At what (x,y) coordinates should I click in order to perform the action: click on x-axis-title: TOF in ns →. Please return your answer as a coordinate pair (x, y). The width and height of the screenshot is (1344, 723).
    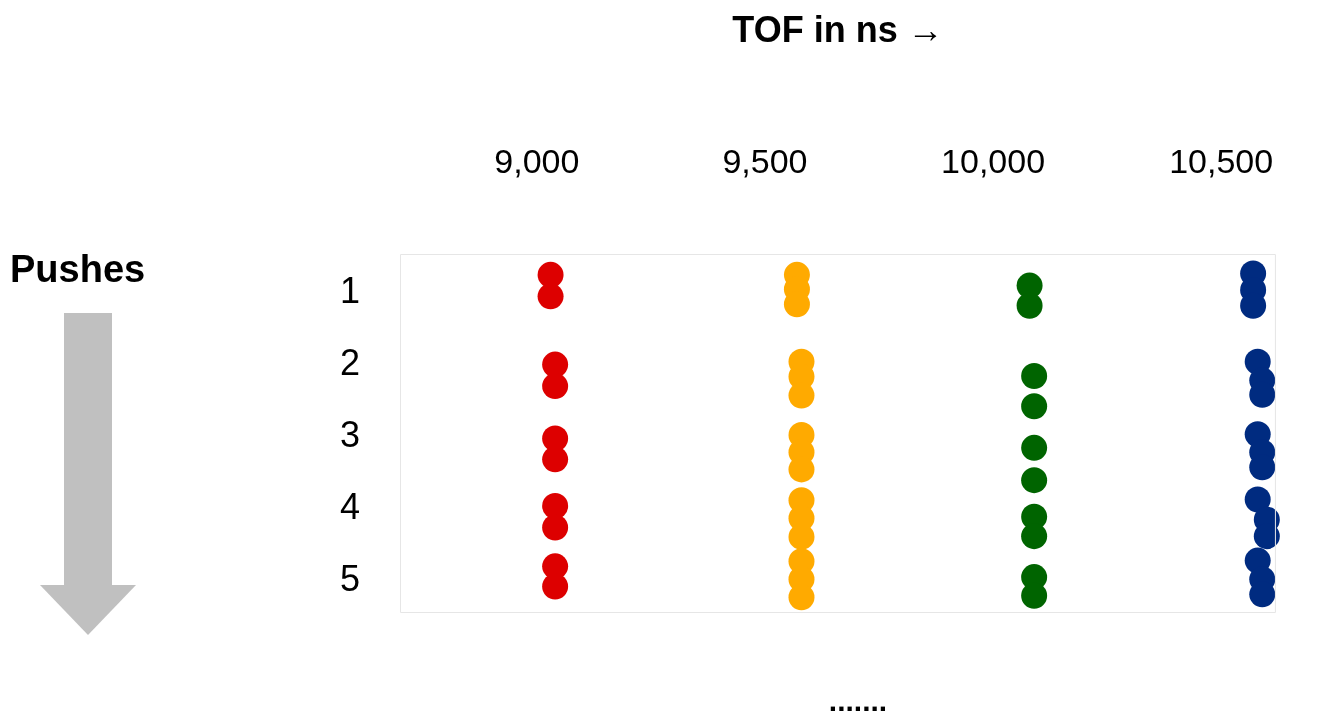
    Looking at the image, I should click on (838, 29).